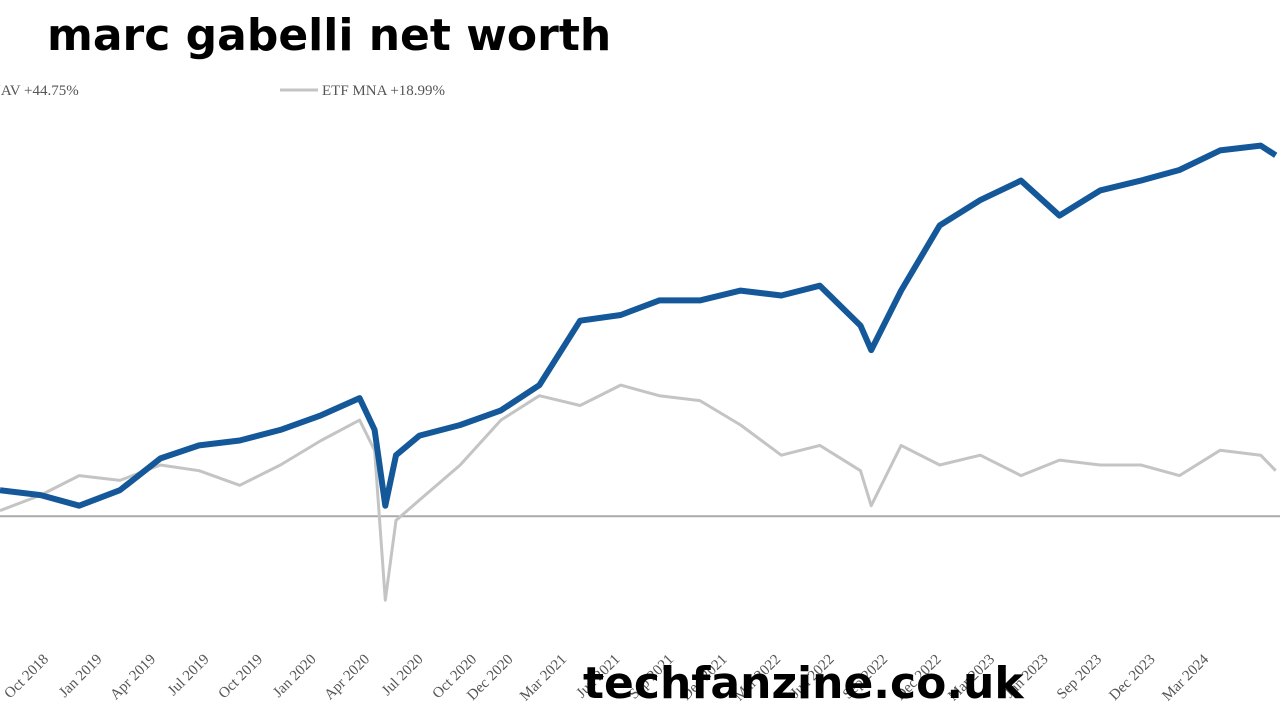 This screenshot has width=1280, height=720. I want to click on x-tick-label: Oct 2019, so click(241, 677).